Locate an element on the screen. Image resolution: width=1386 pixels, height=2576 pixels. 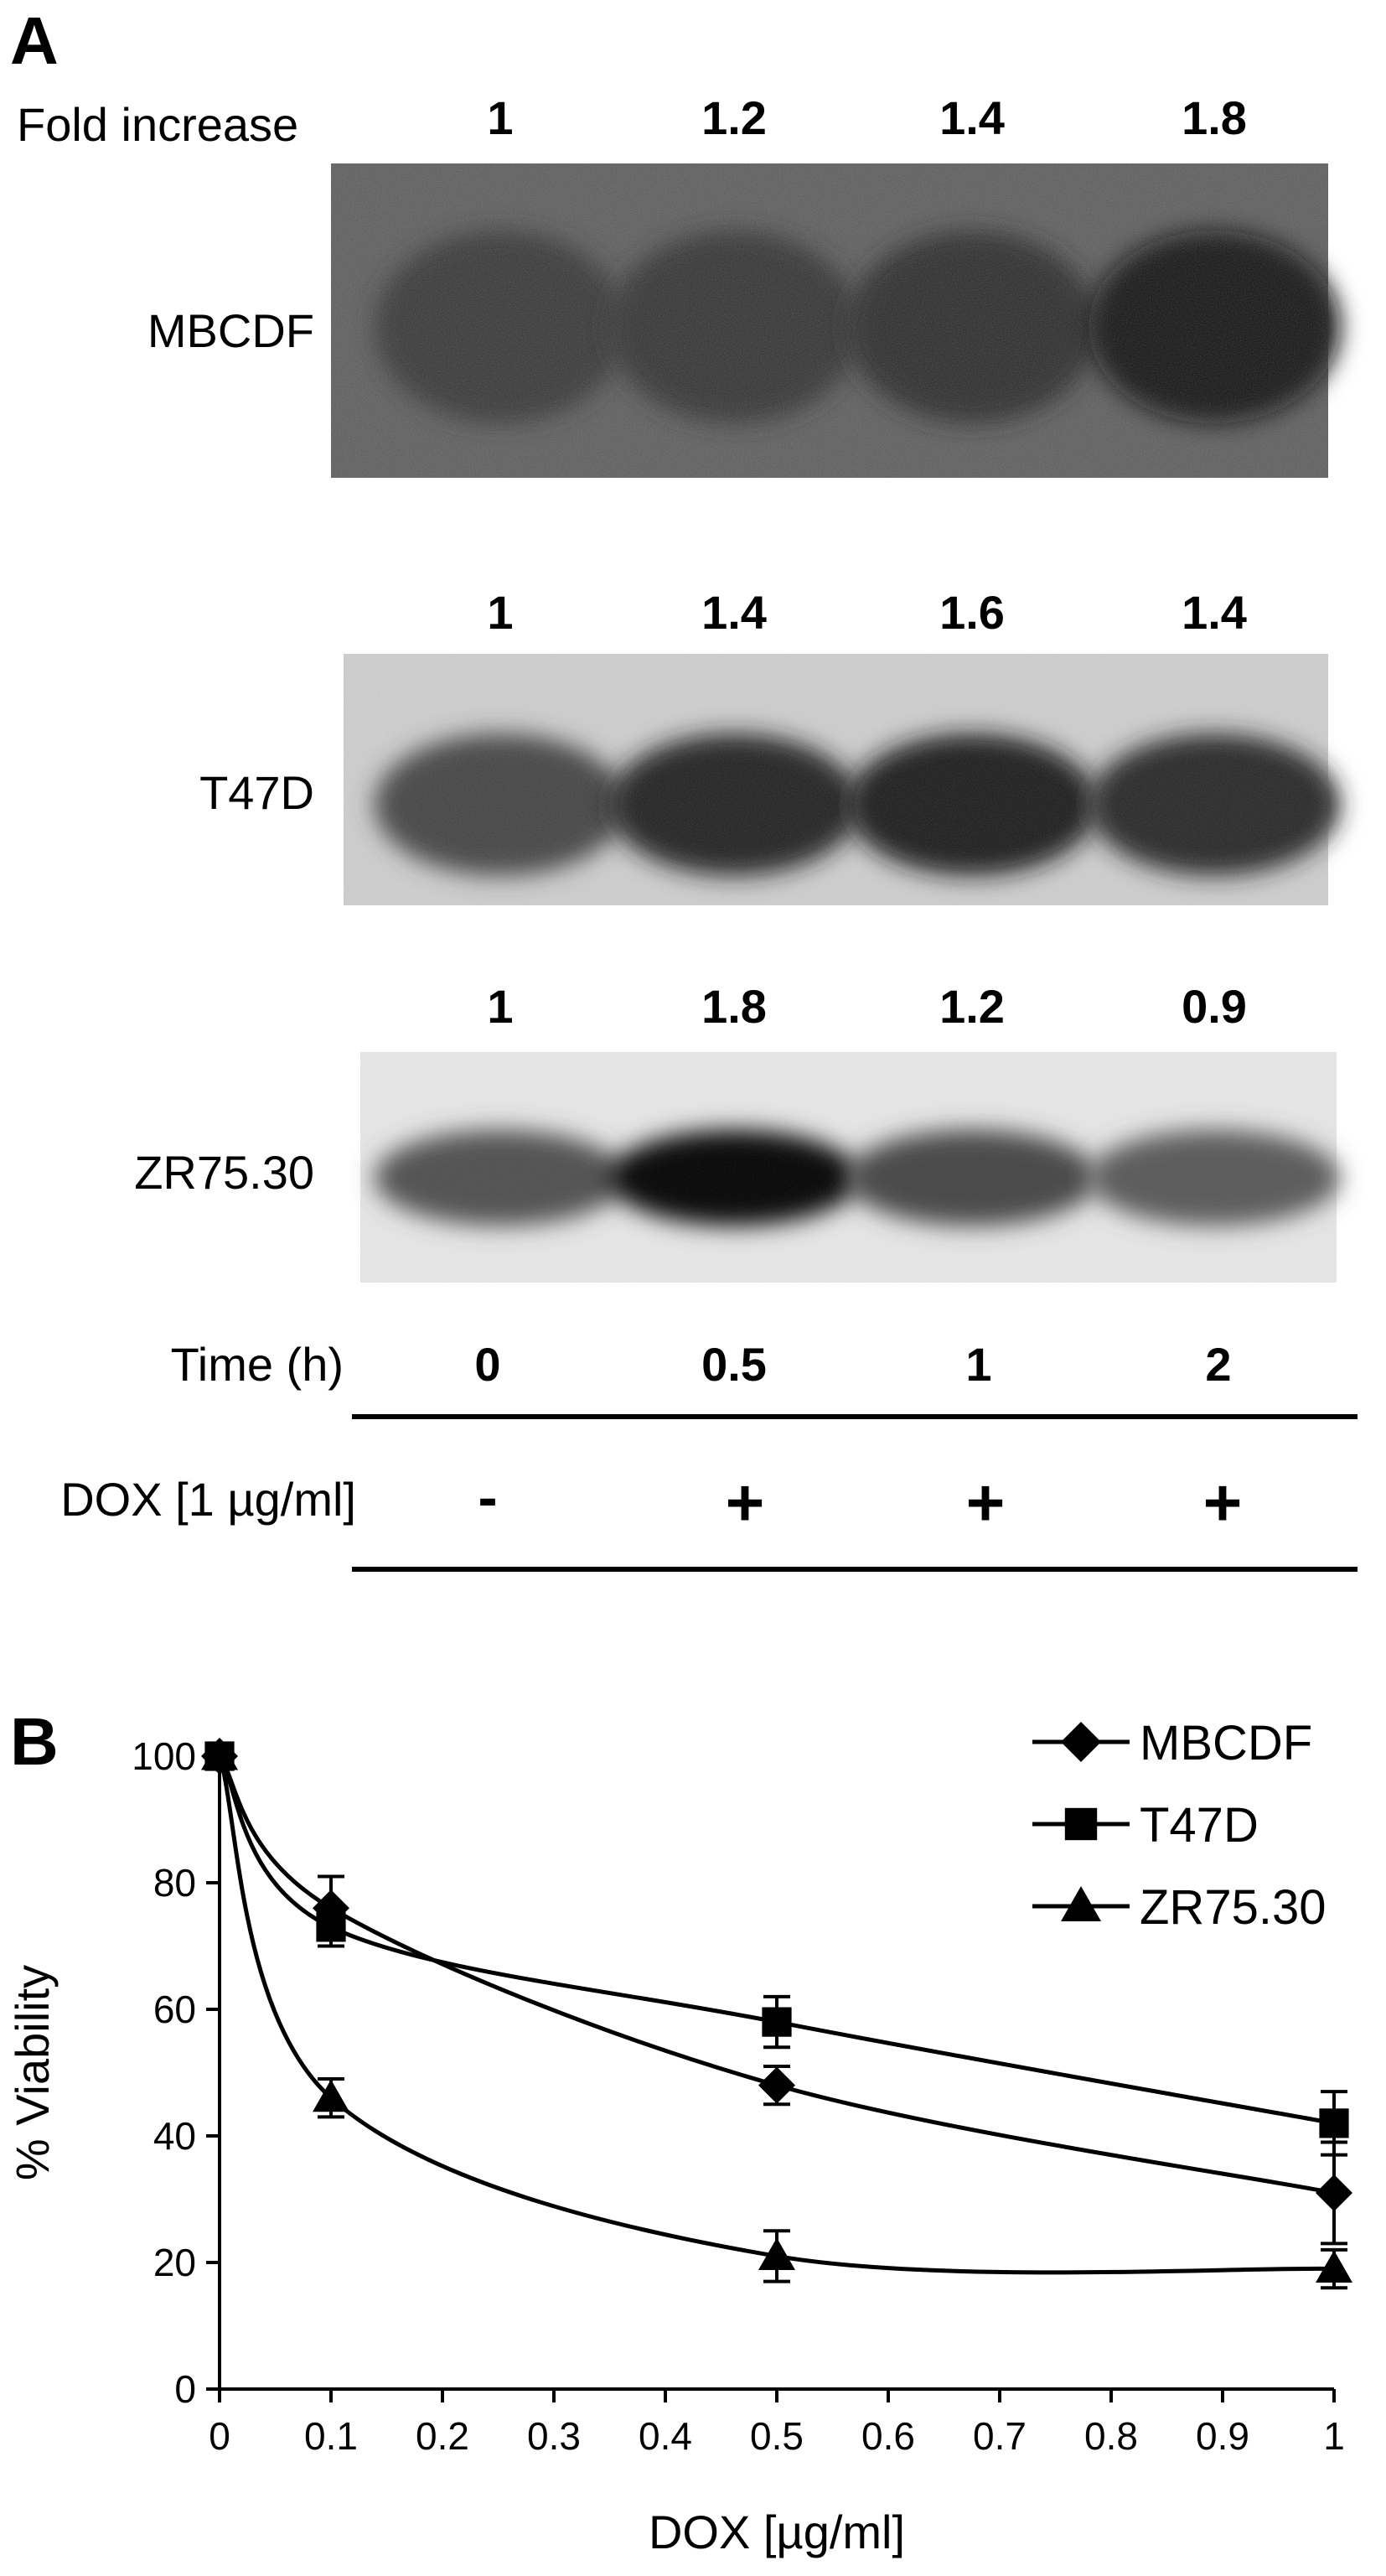
x-tick-label: 0.8 is located at coordinates (1111, 2436).